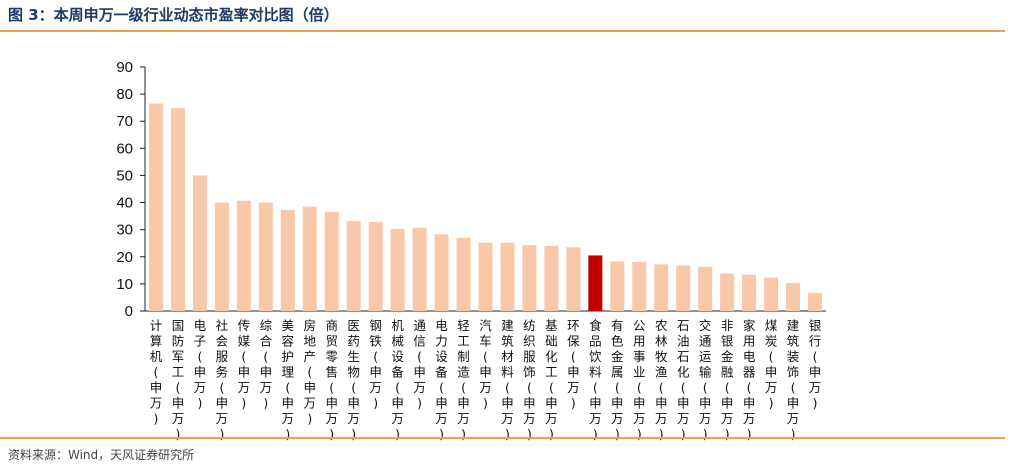  What do you see at coordinates (124, 189) in the screenshot?
I see `y-tick-labels: 0 10 20 30 40 50 60 70 80 90` at bounding box center [124, 189].